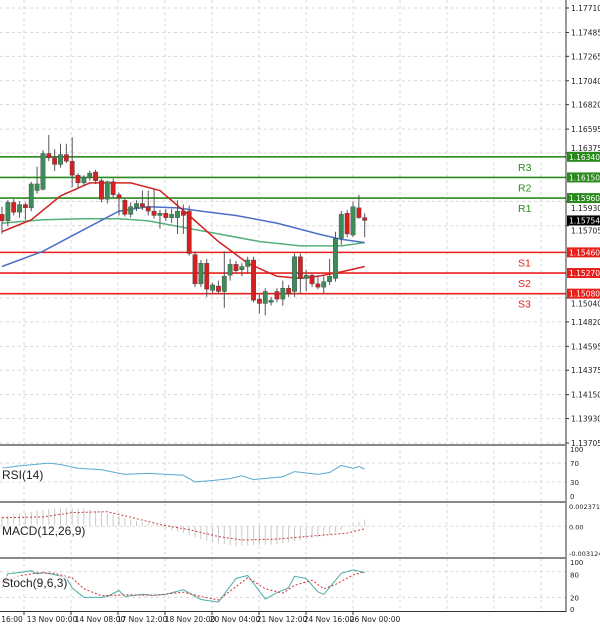 This screenshot has width=600, height=628. What do you see at coordinates (524, 305) in the screenshot?
I see `level-label-s3: S3` at bounding box center [524, 305].